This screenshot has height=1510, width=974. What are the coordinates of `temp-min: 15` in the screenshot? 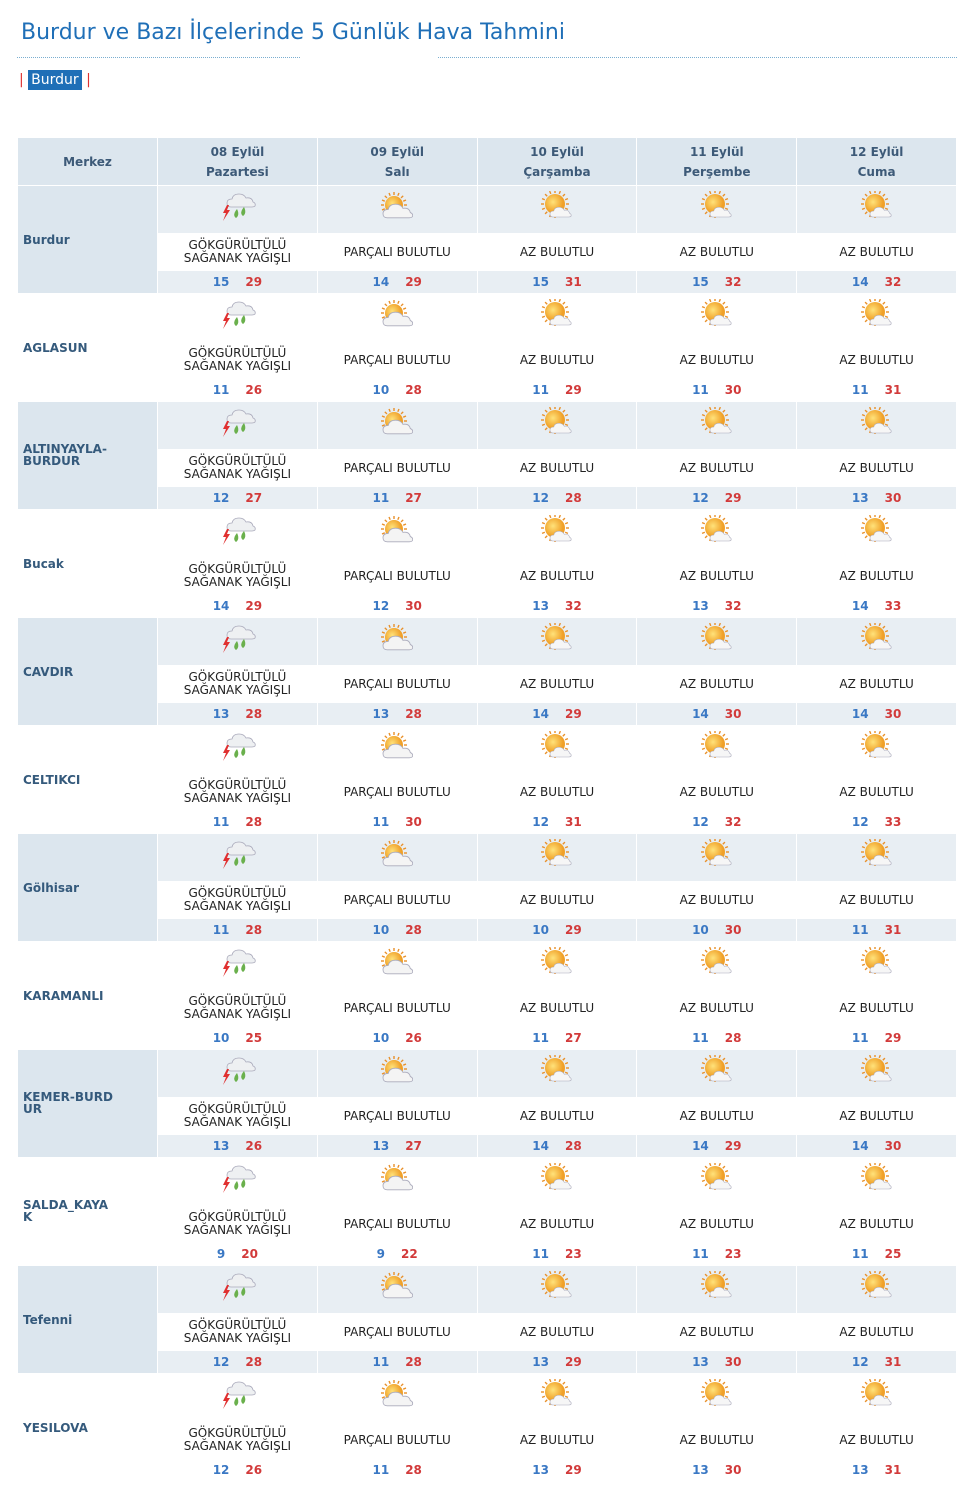 It's located at (700, 282).